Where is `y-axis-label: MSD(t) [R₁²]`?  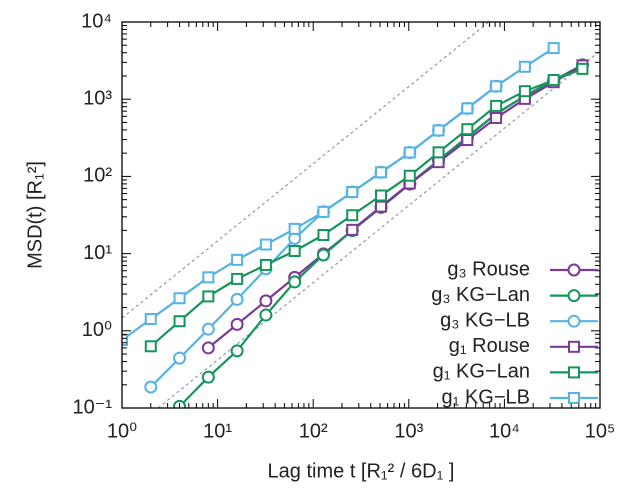
y-axis-label: MSD(t) [R₁²] is located at coordinates (35, 215).